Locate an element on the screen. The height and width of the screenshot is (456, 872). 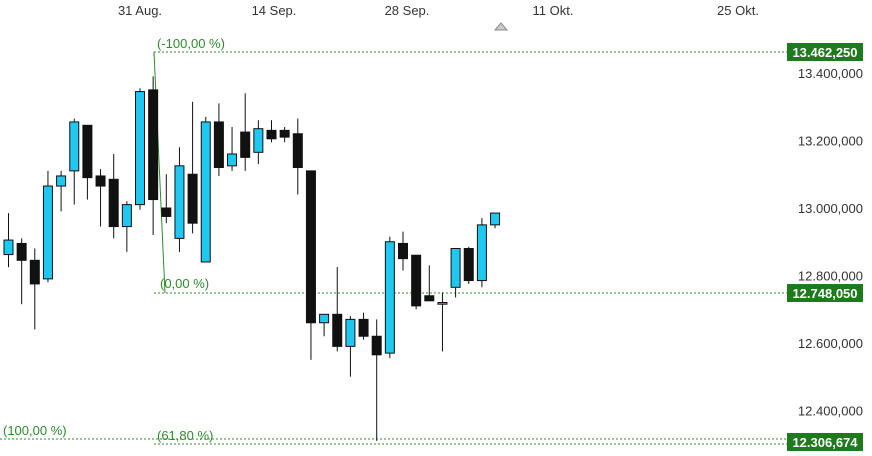
price-tag-label: 12.306,674 is located at coordinates (825, 442).